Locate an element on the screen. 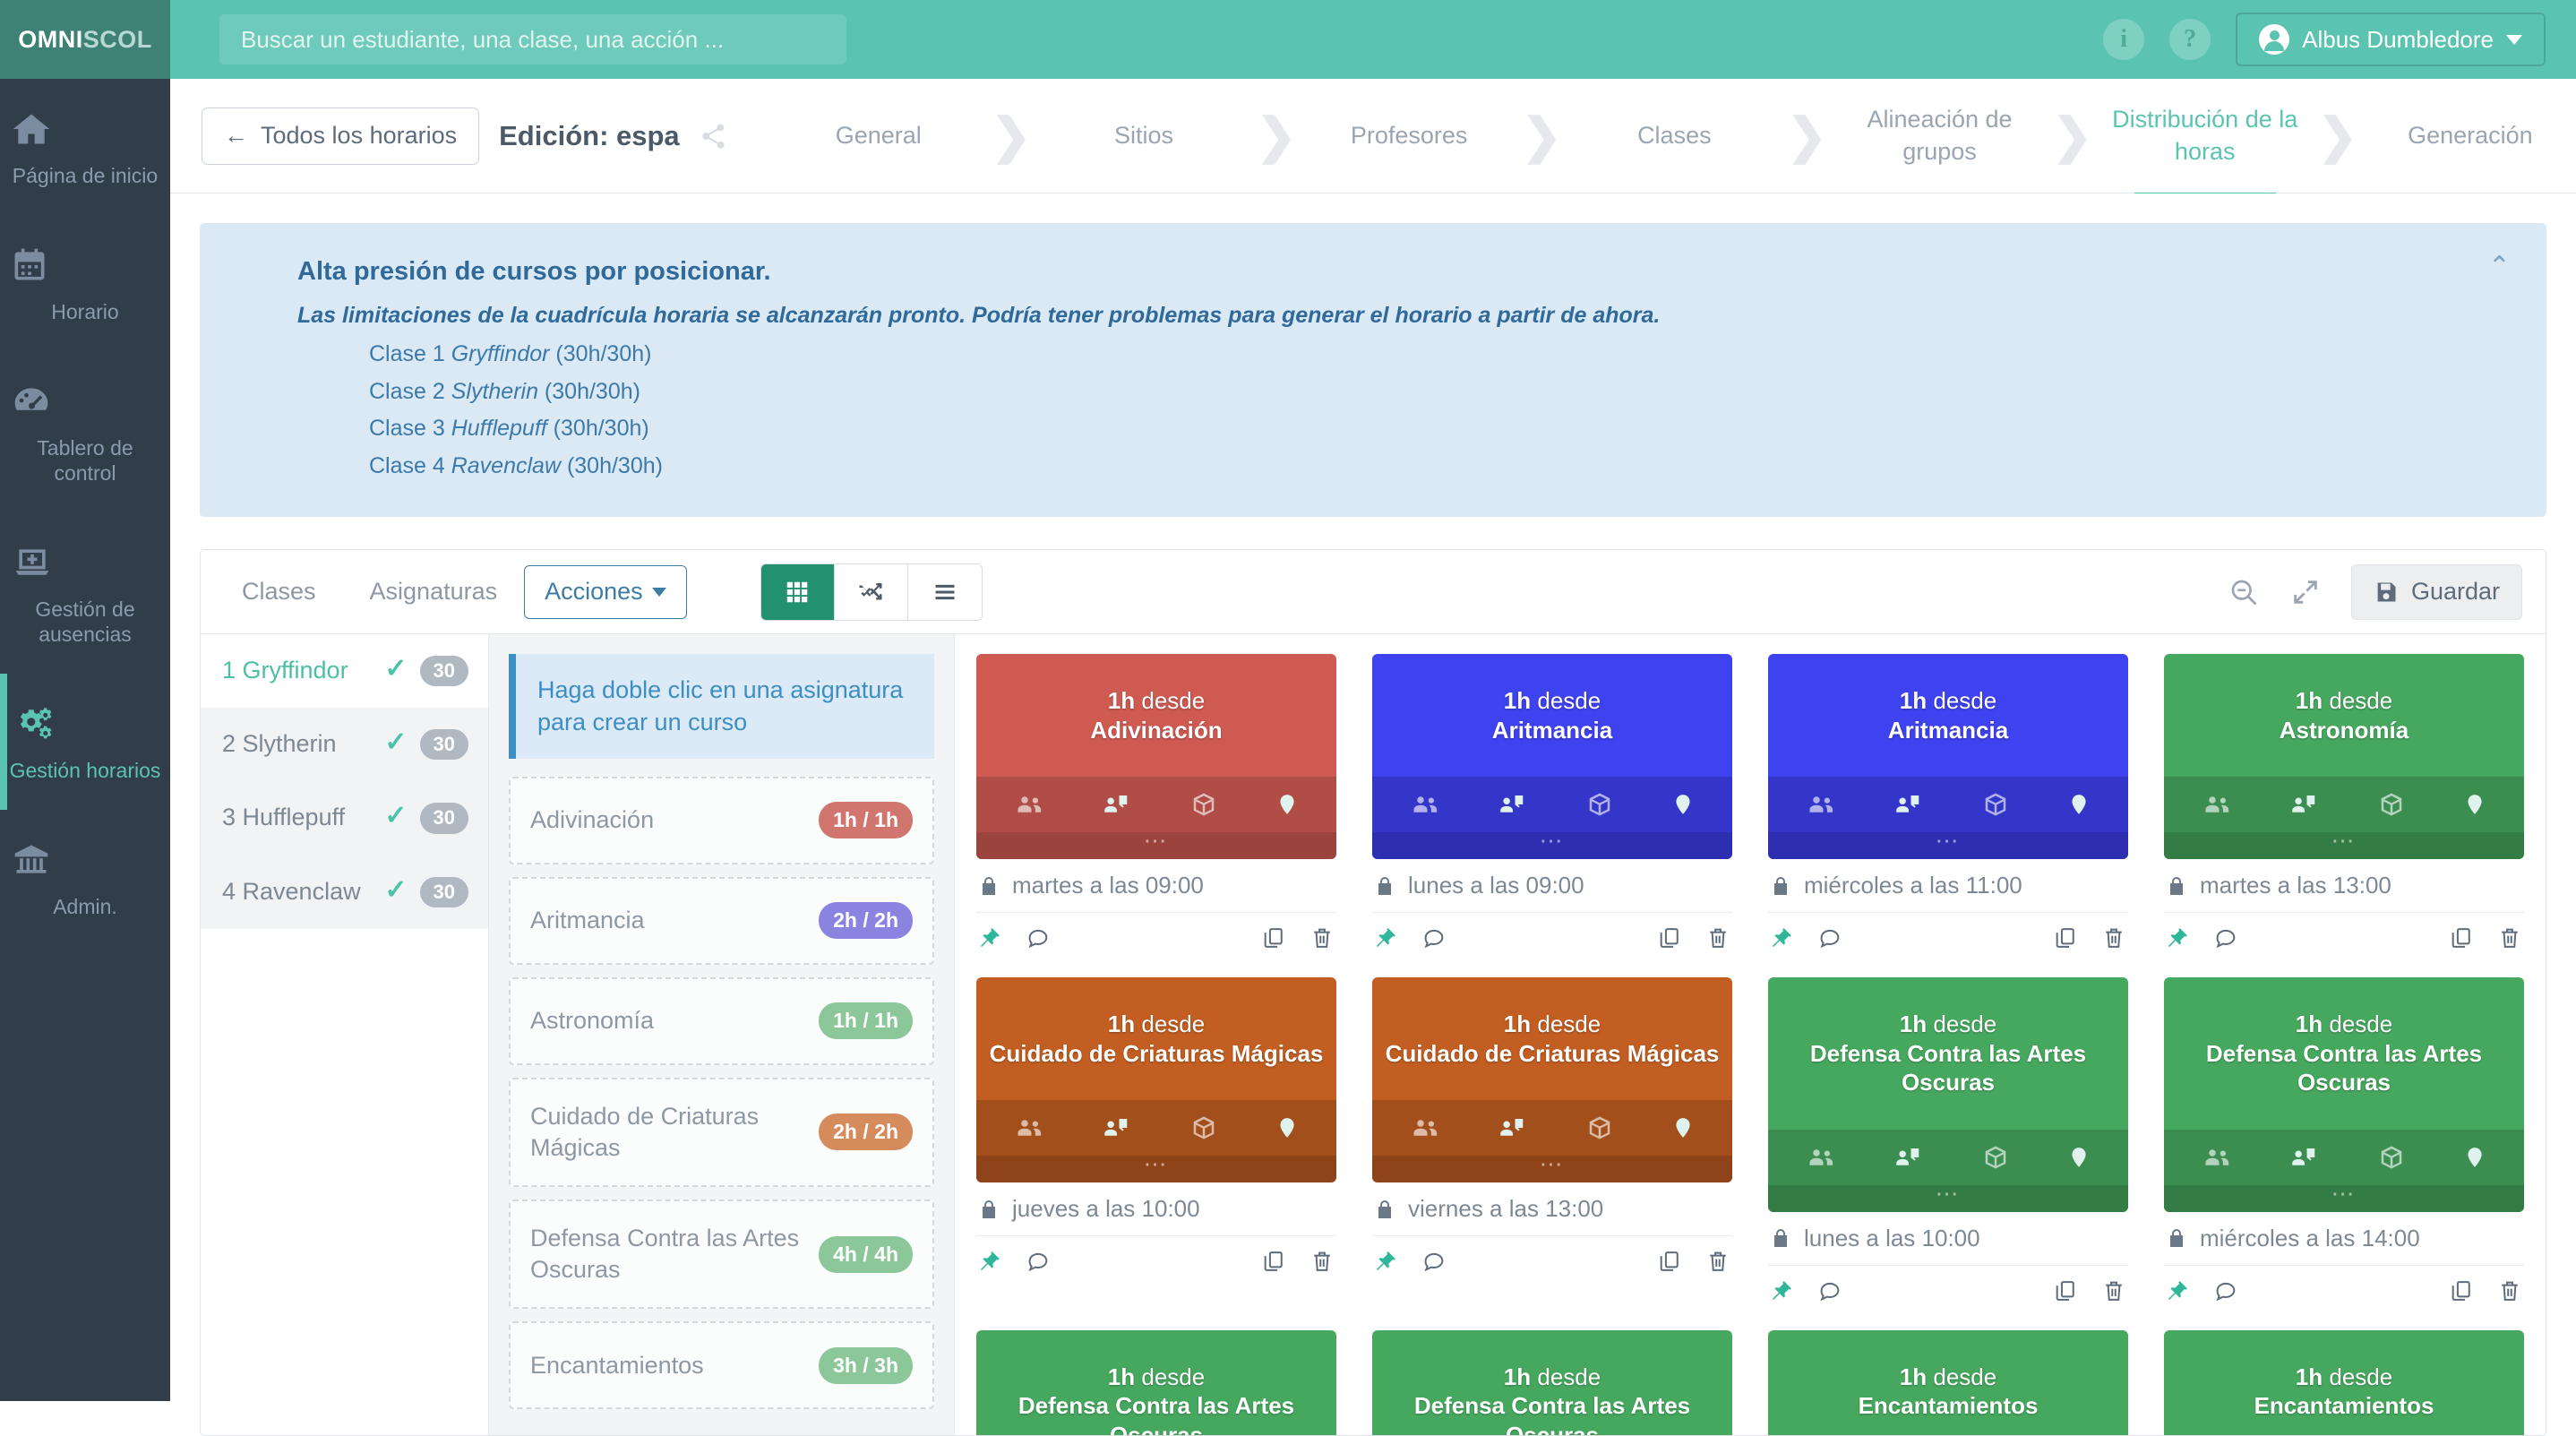 This screenshot has width=2576, height=1436. sidebar-item-pagina-de-inicio: Página de inicio is located at coordinates (85, 147).